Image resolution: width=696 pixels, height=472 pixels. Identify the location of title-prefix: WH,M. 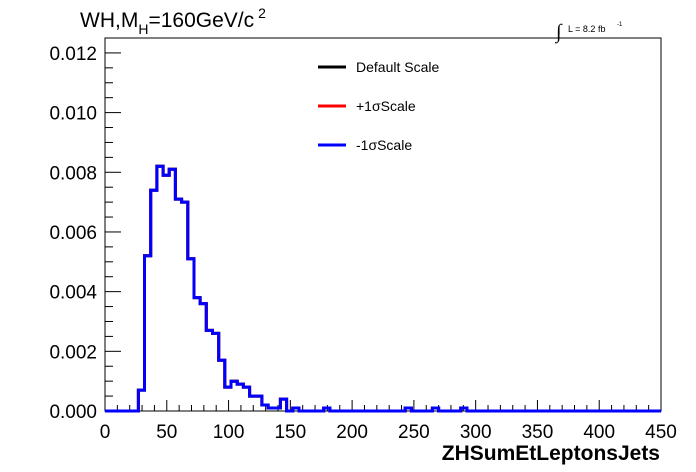
(109, 20).